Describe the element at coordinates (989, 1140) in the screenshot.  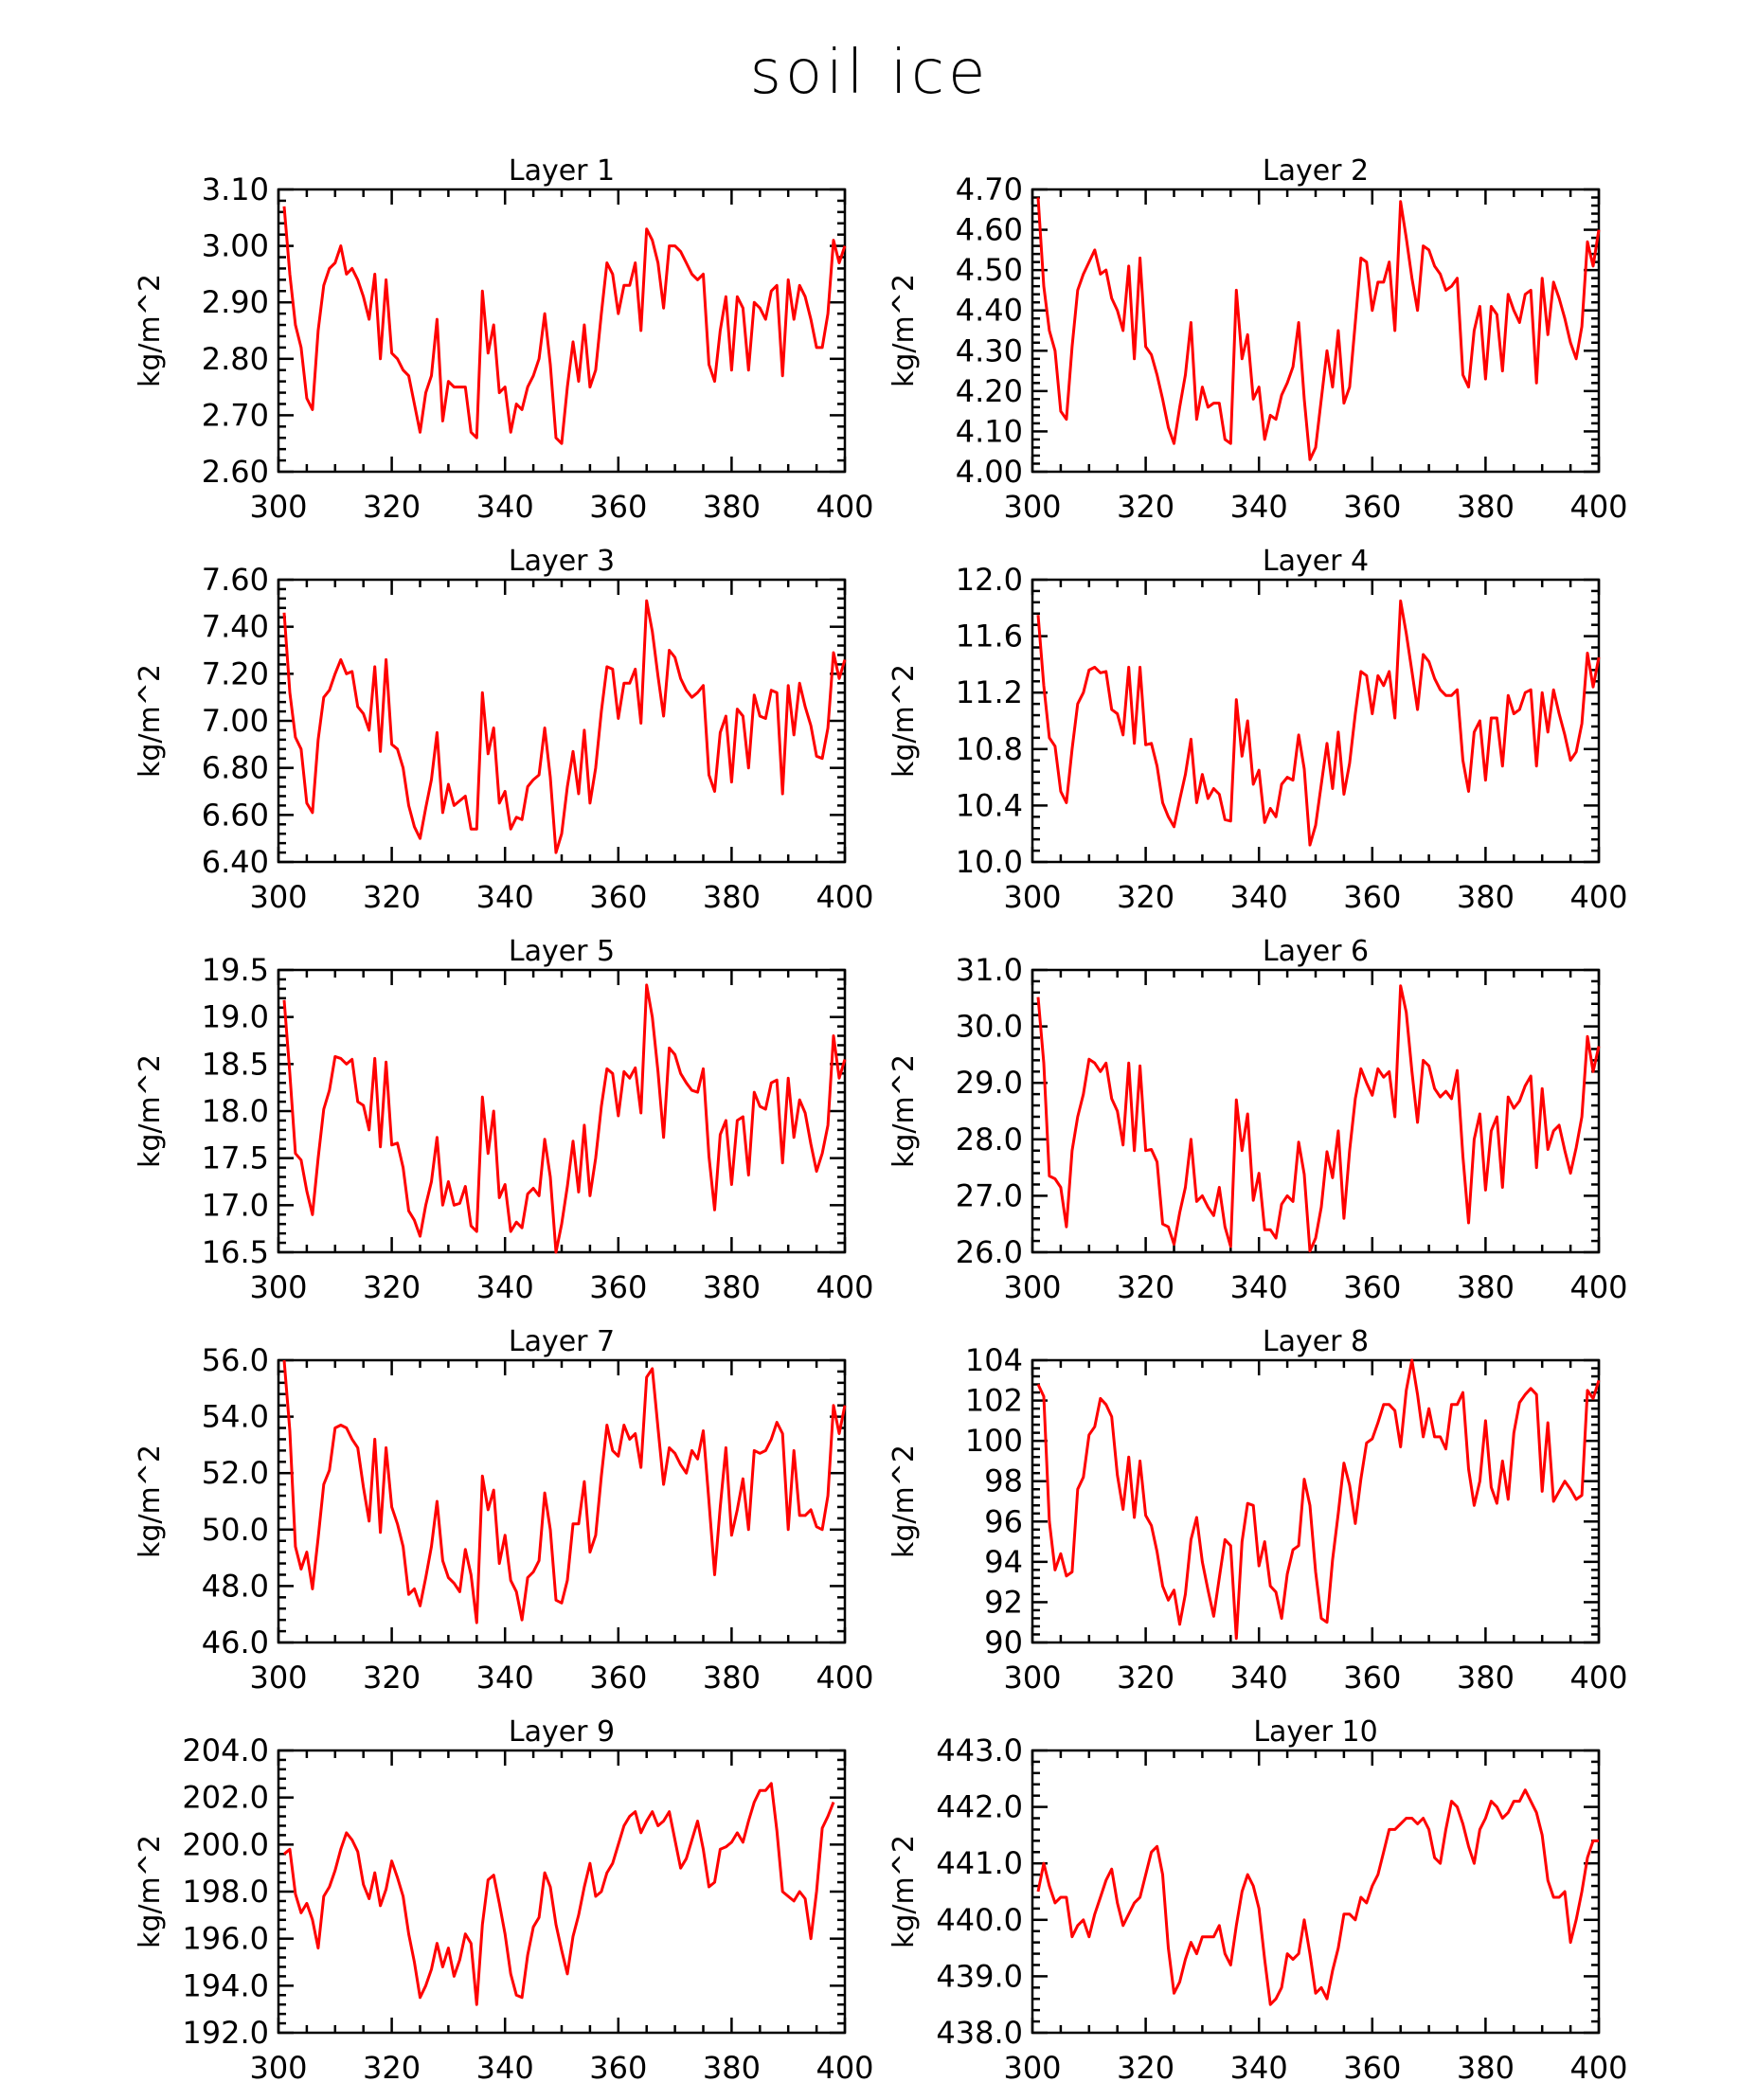
I see `y-tick-label: 28.0` at that location.